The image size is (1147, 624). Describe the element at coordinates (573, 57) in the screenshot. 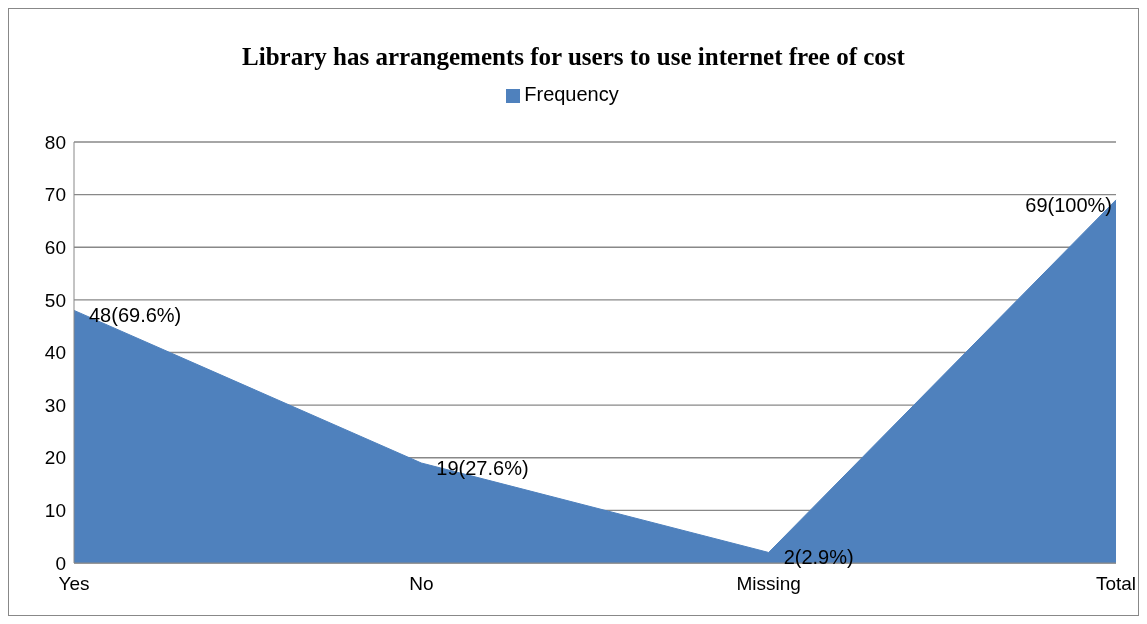

I see `chart-title: Library has arrangements for users to use internet free of cost` at that location.